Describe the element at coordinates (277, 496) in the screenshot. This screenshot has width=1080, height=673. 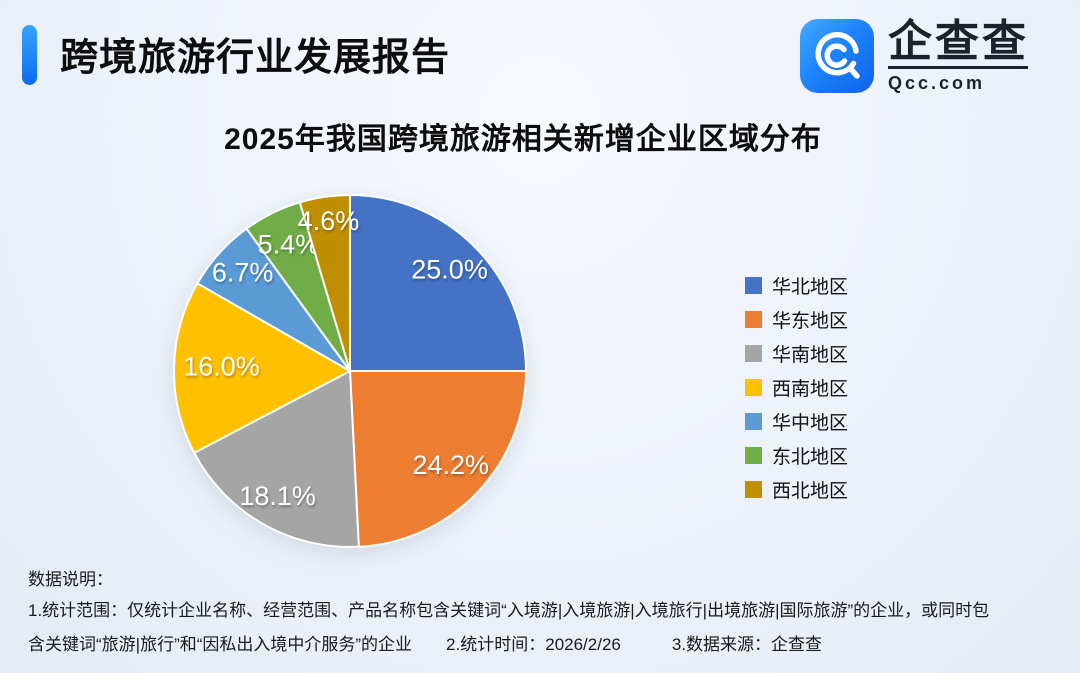
I see `pie-data-label-3: 18.1%` at that location.